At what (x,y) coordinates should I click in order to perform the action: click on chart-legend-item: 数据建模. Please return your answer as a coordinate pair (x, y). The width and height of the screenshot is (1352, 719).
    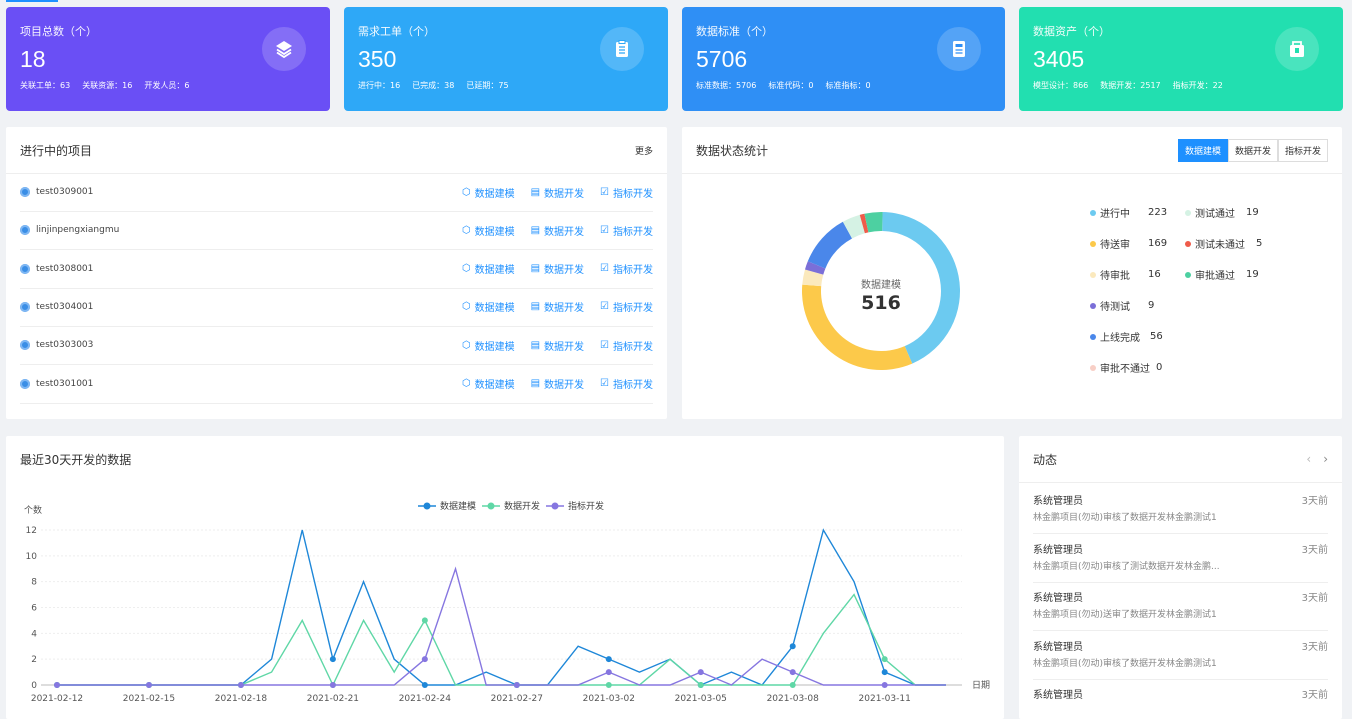
    Looking at the image, I should click on (447, 506).